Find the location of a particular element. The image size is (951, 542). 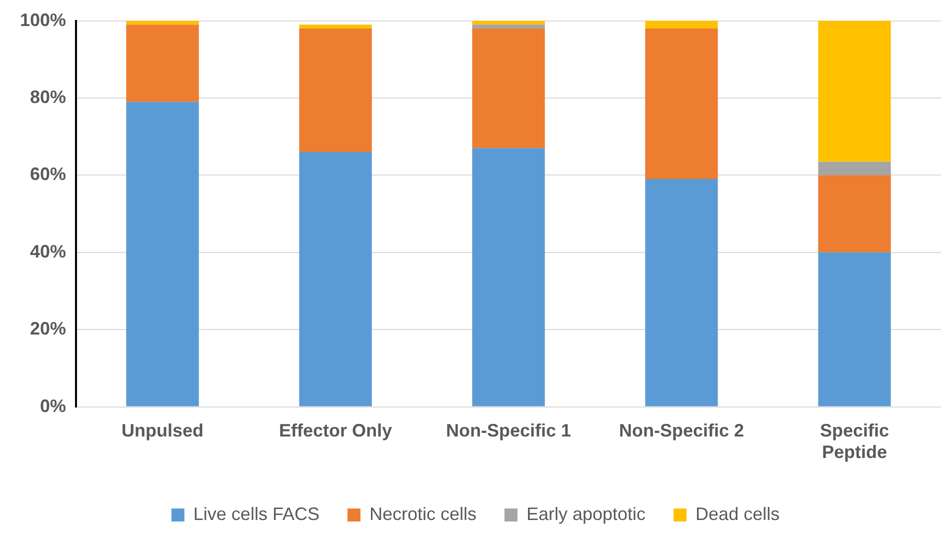

x-tick-label: Effector Only is located at coordinates (335, 430).